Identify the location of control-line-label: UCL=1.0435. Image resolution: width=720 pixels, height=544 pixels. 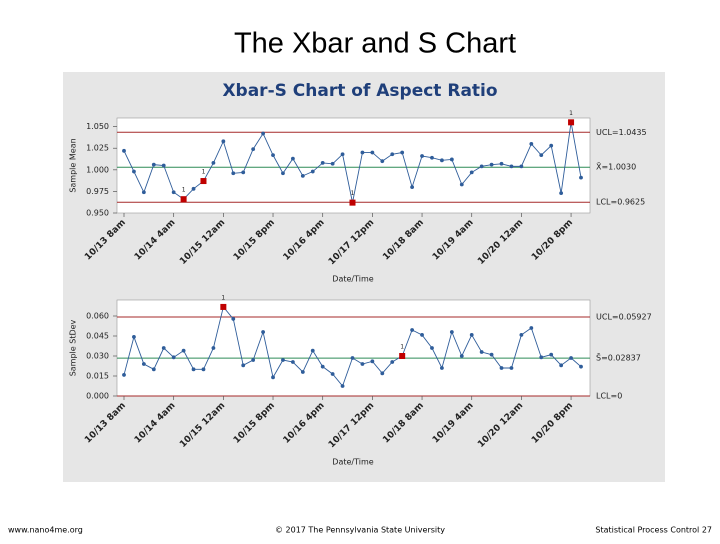
(621, 132).